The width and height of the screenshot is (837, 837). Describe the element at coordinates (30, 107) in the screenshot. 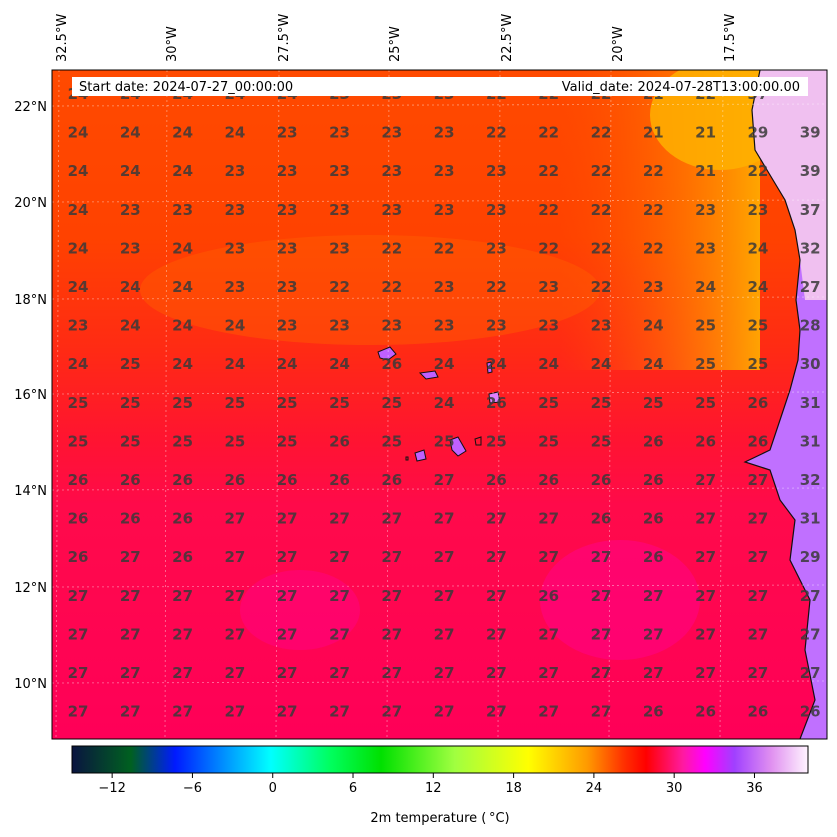

I see `lat-label: 22°N` at that location.